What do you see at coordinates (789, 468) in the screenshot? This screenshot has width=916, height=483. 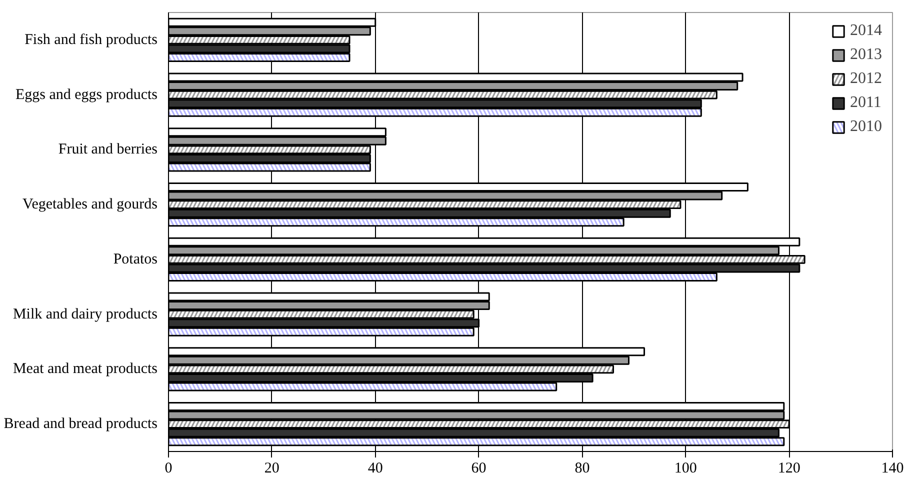 I see `x-tick-label: 120` at bounding box center [789, 468].